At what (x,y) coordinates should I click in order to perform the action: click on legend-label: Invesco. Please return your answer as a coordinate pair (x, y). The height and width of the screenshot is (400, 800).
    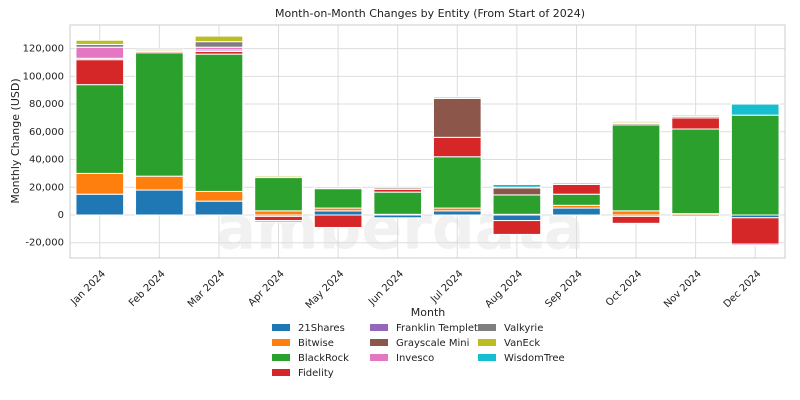
    Looking at the image, I should click on (415, 358).